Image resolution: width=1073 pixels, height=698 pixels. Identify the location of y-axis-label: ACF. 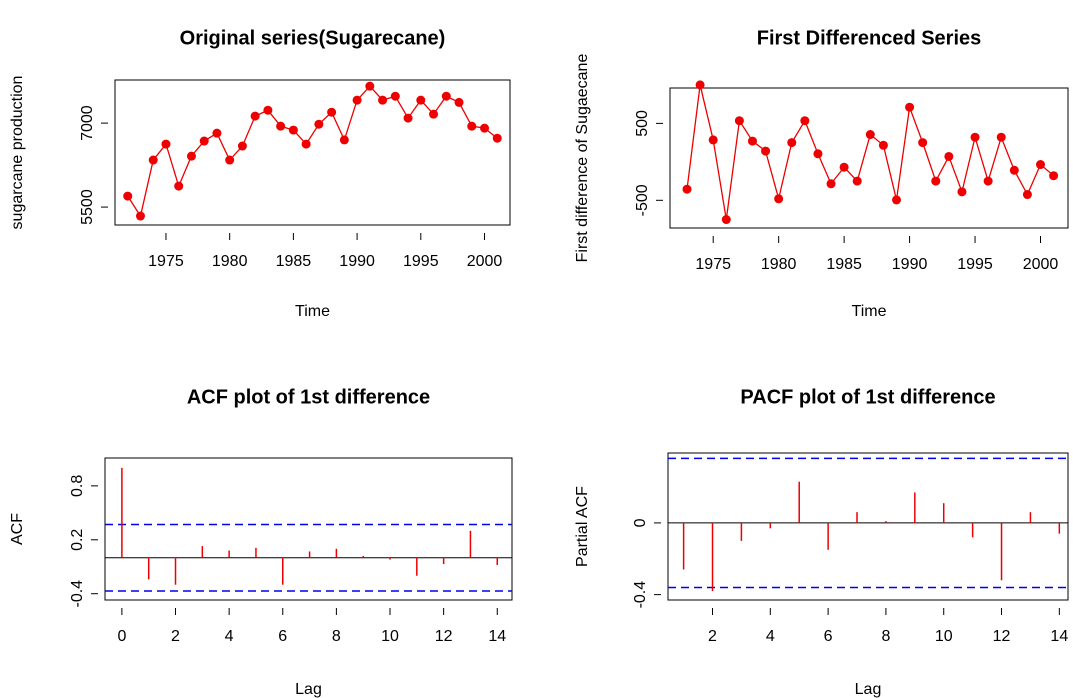
(17, 529).